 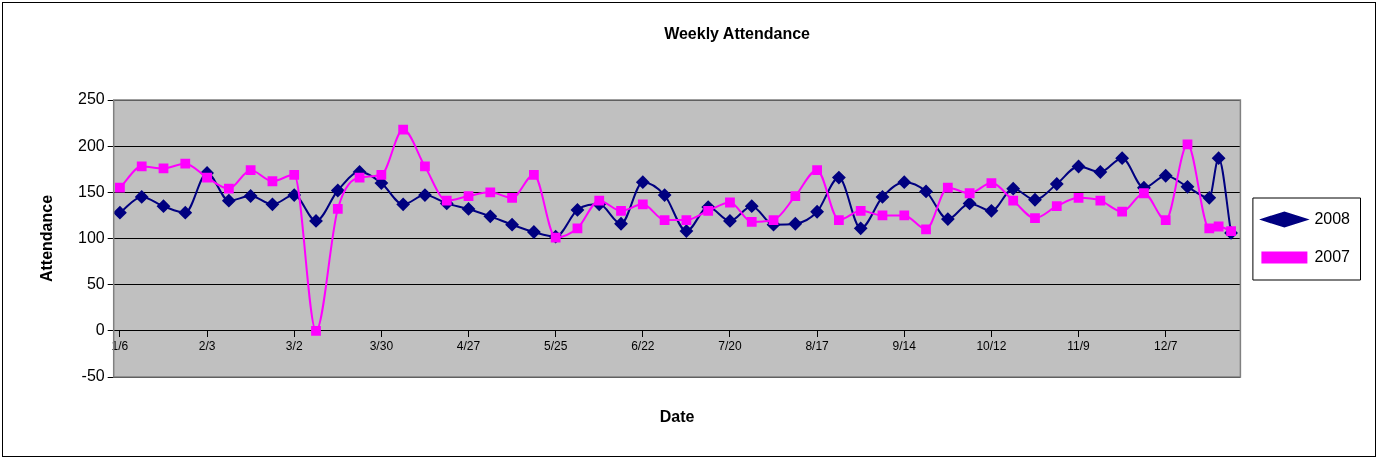 I want to click on x-tick-label: 7/20, so click(x=730, y=346).